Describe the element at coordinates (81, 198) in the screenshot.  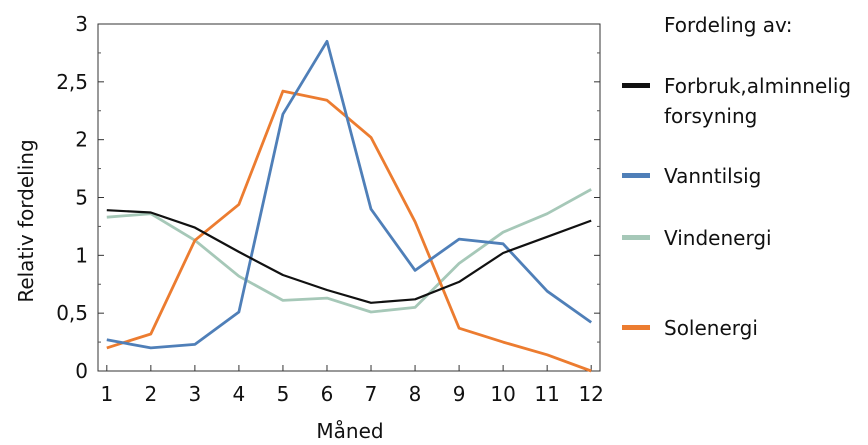
I see `y-tick-label: 5` at that location.